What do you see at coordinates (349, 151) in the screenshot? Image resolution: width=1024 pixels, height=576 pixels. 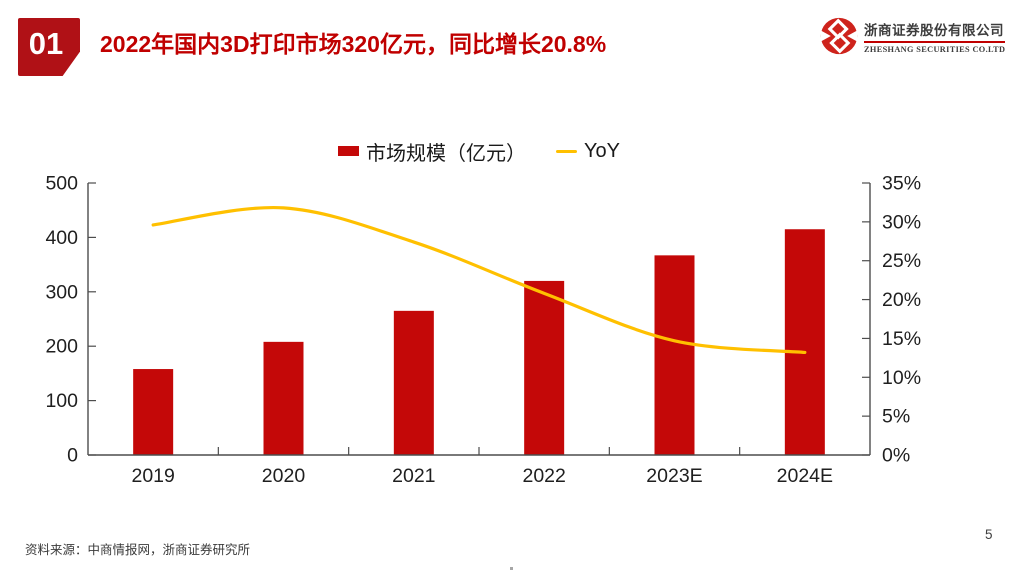 I see `bar-series-swatch` at bounding box center [349, 151].